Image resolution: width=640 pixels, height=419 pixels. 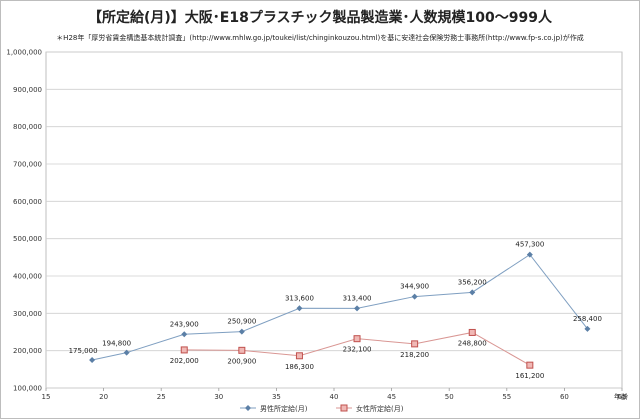 What do you see at coordinates (299, 298) in the screenshot?
I see `male-data-label: 313,600` at bounding box center [299, 298].